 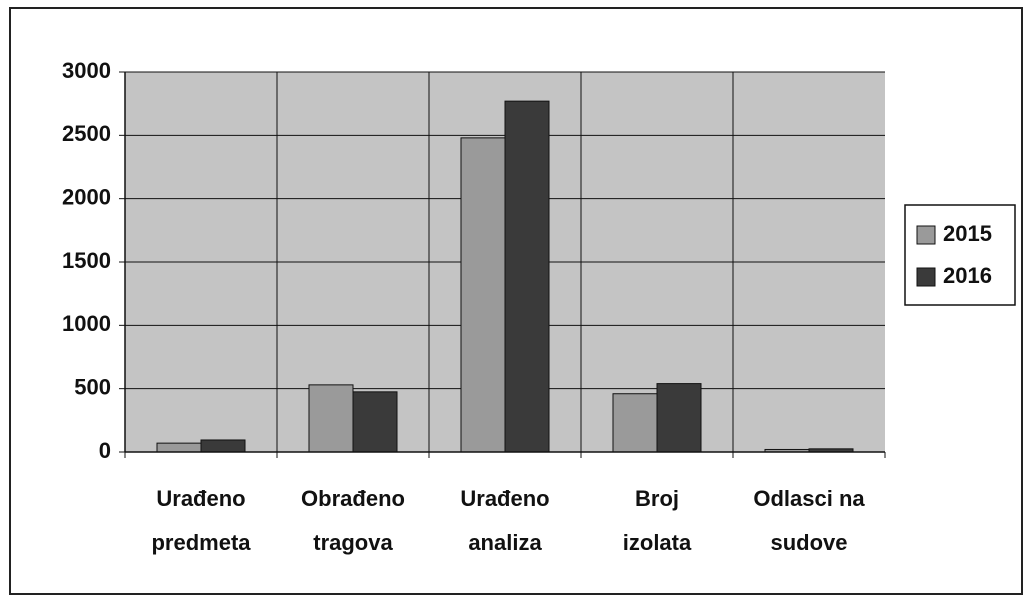 I want to click on x-tick-label-line: analiza, so click(x=505, y=542).